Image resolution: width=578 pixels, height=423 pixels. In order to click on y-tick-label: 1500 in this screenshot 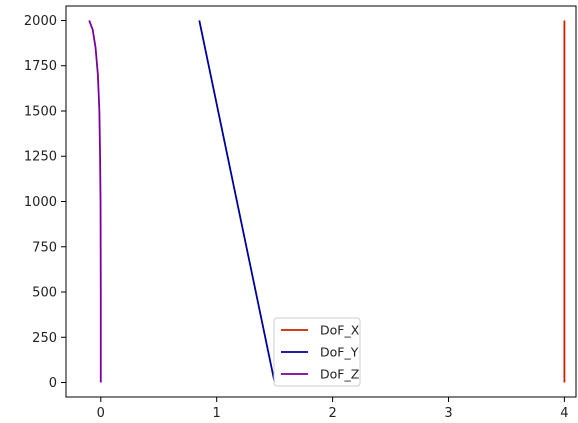, I will do `click(40, 111)`.